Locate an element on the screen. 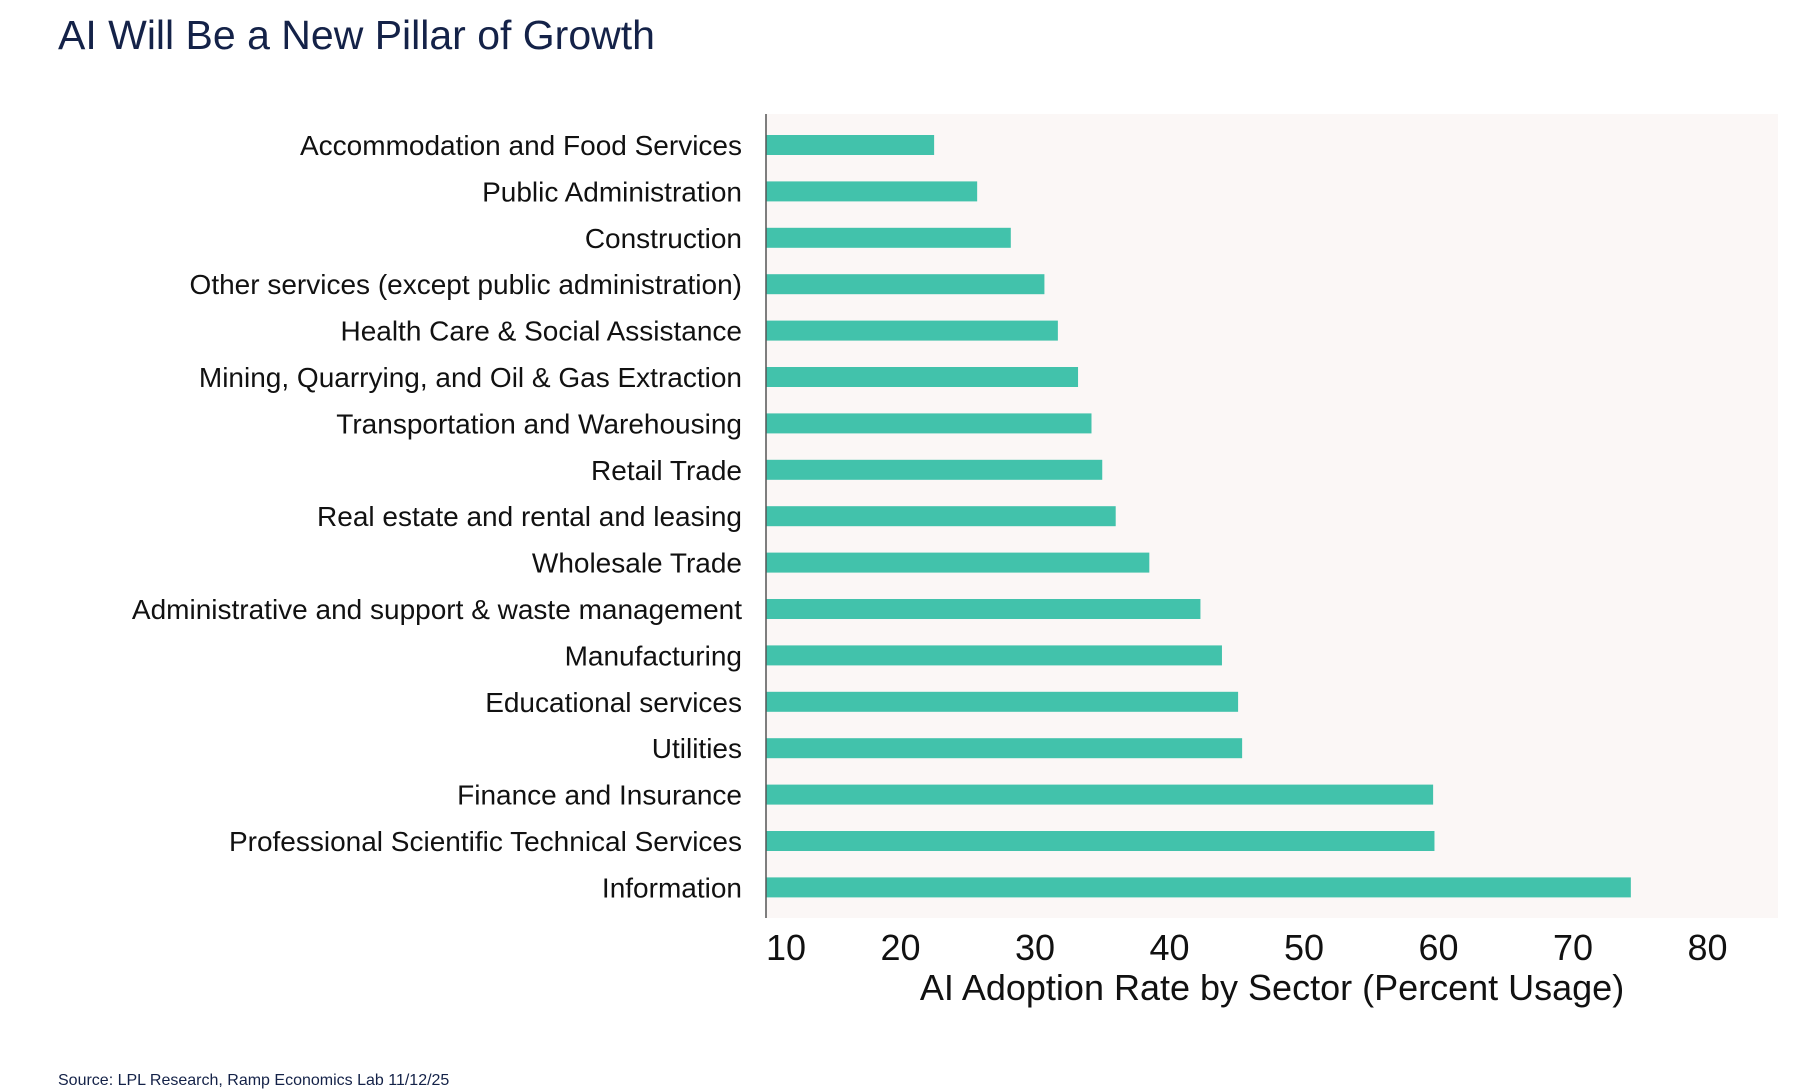  x-tick-label: 60 is located at coordinates (1438, 947).